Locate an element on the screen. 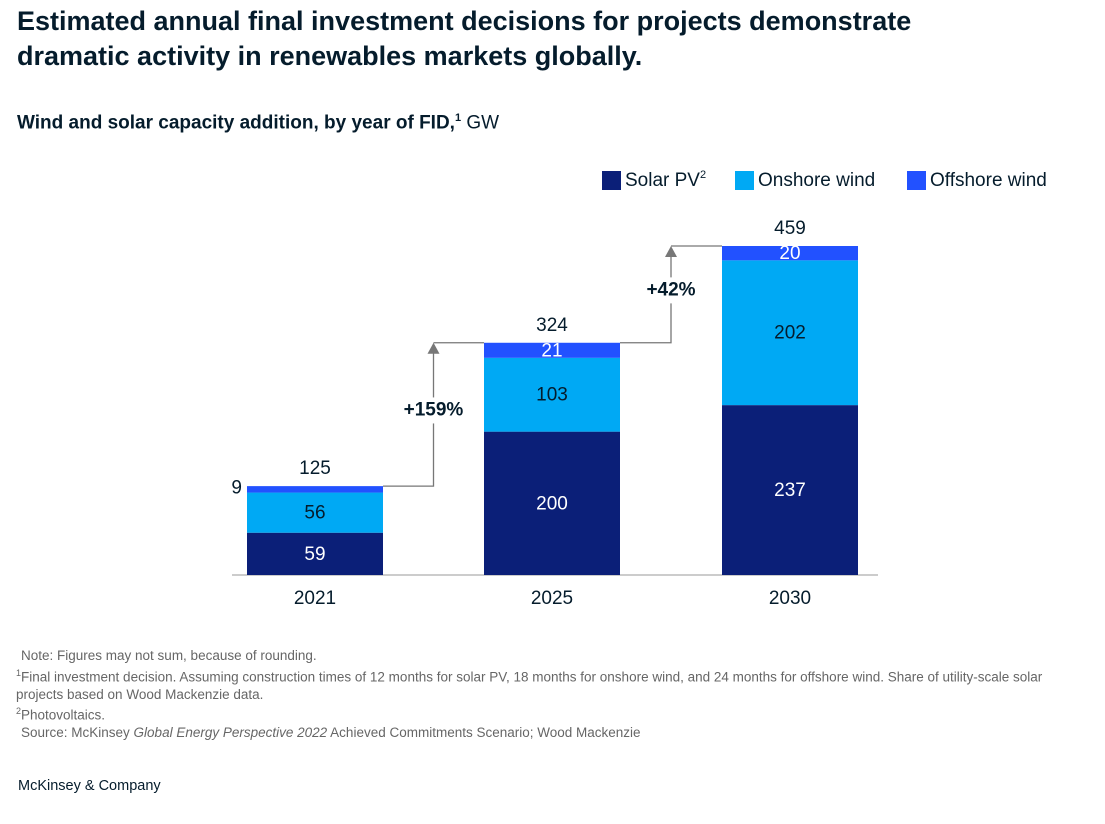  total-label: 125 is located at coordinates (315, 468).